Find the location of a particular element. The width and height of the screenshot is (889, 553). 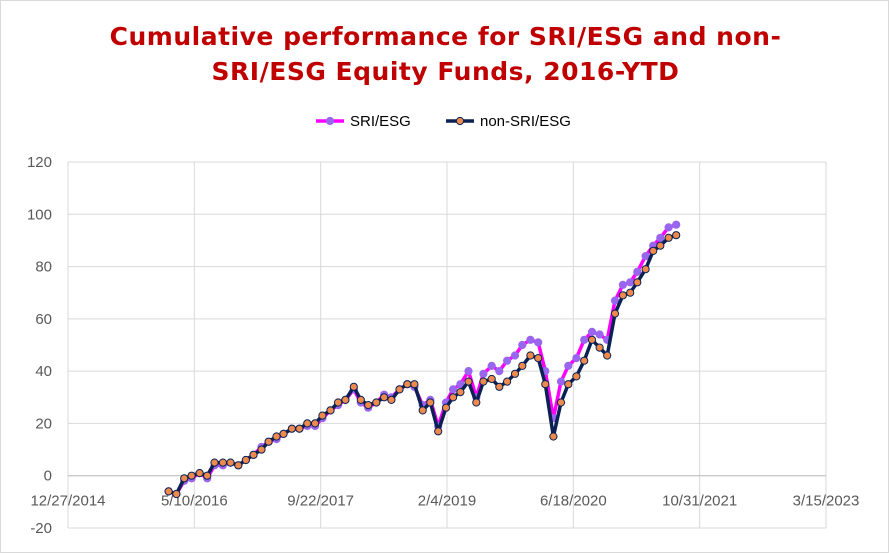

x-tick-label: 10/31/2021 is located at coordinates (699, 501).